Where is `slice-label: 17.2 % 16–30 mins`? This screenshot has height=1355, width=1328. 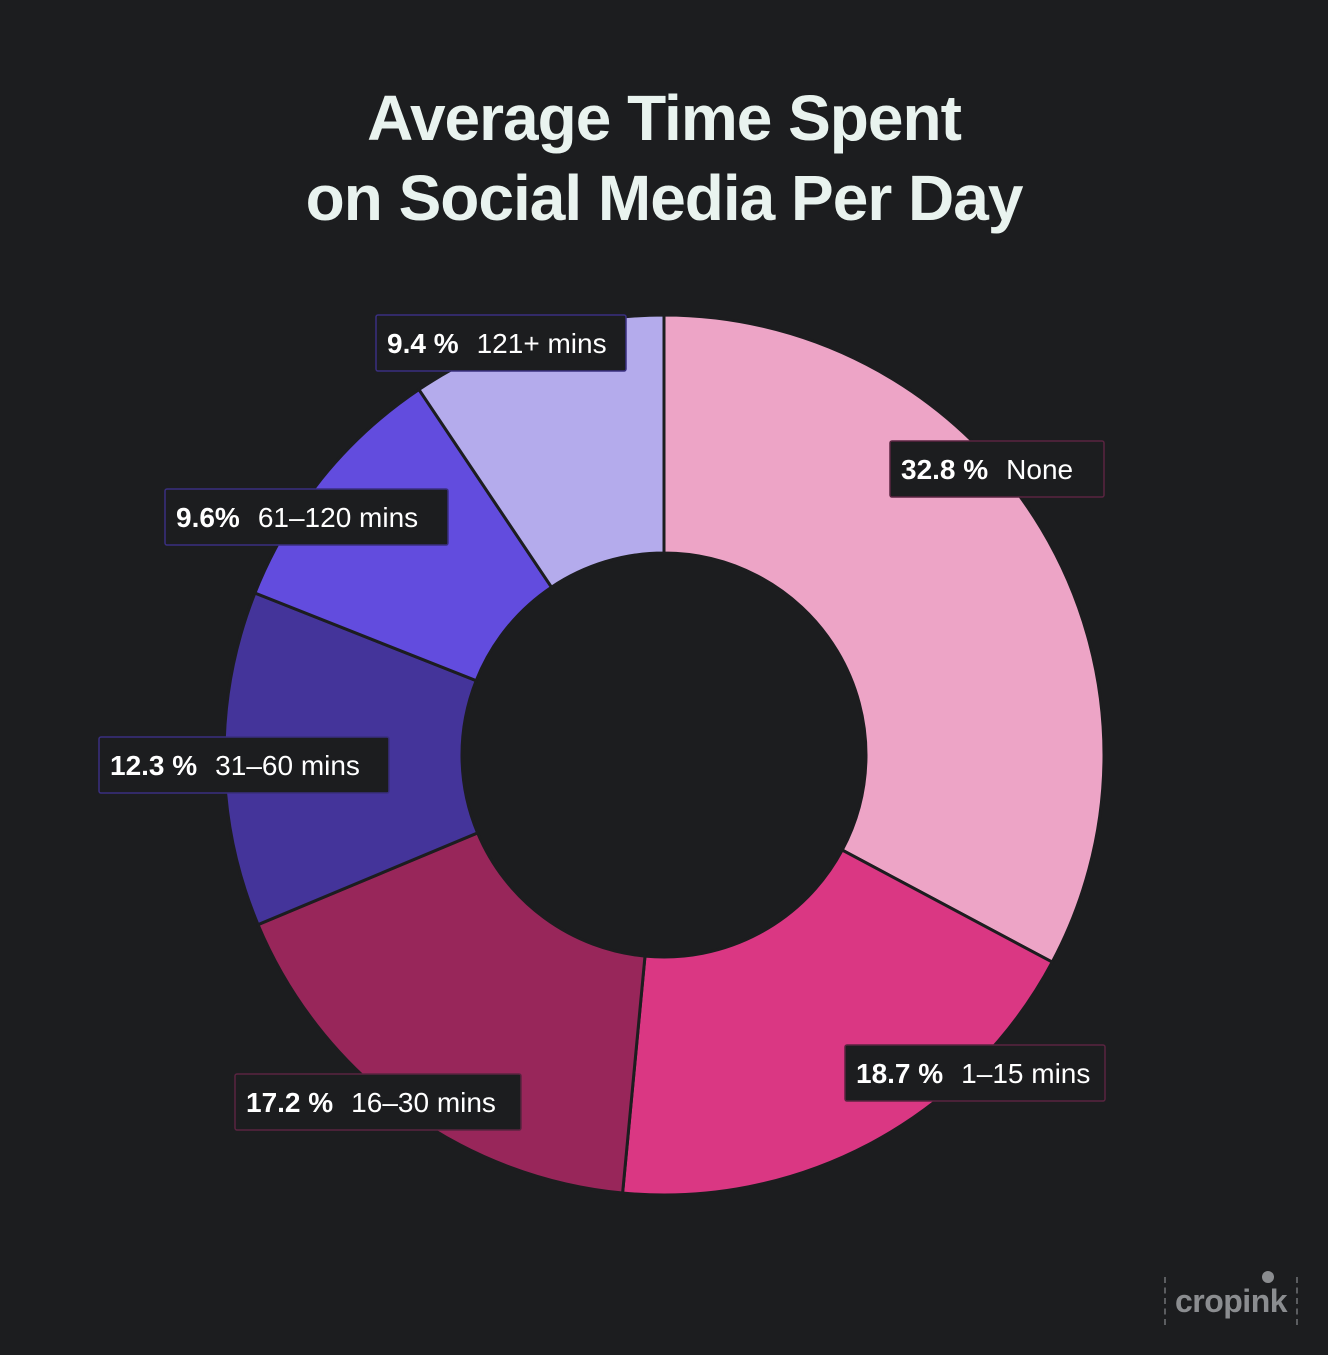
slice-label: 17.2 % 16–30 mins is located at coordinates (378, 1102).